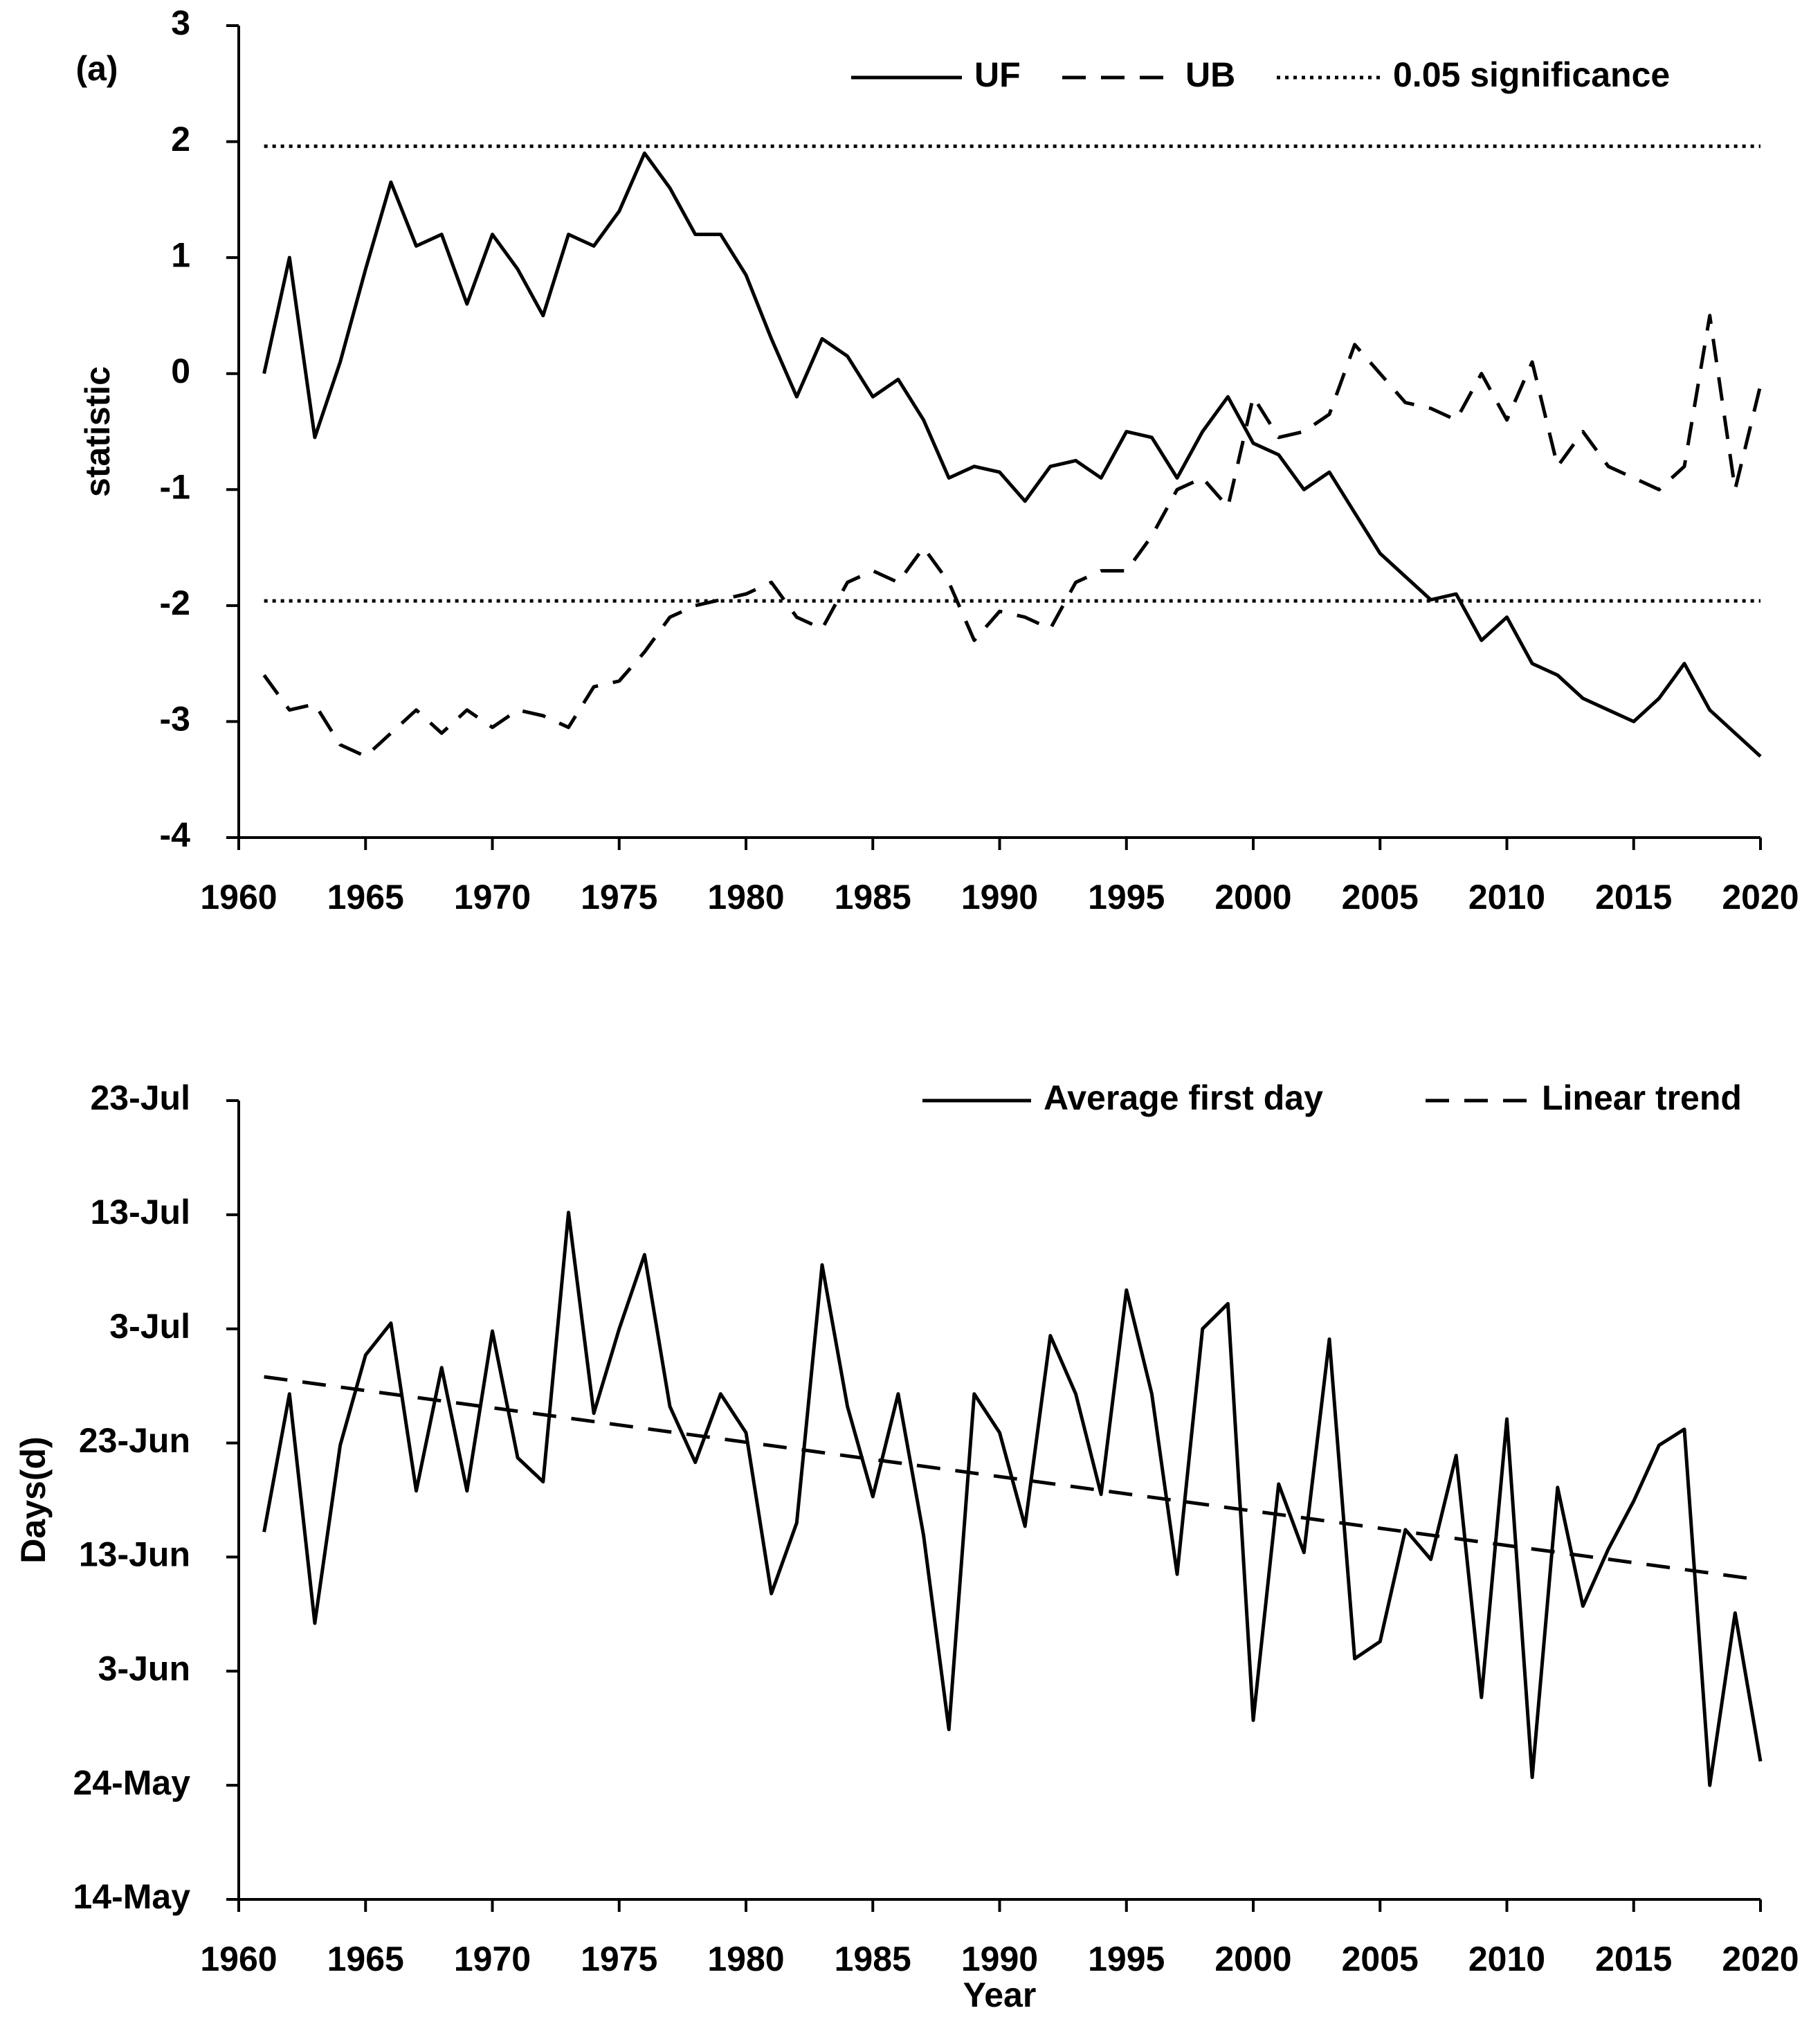  Describe the element at coordinates (1183, 1097) in the screenshot. I see `legend-label: Average first day` at that location.